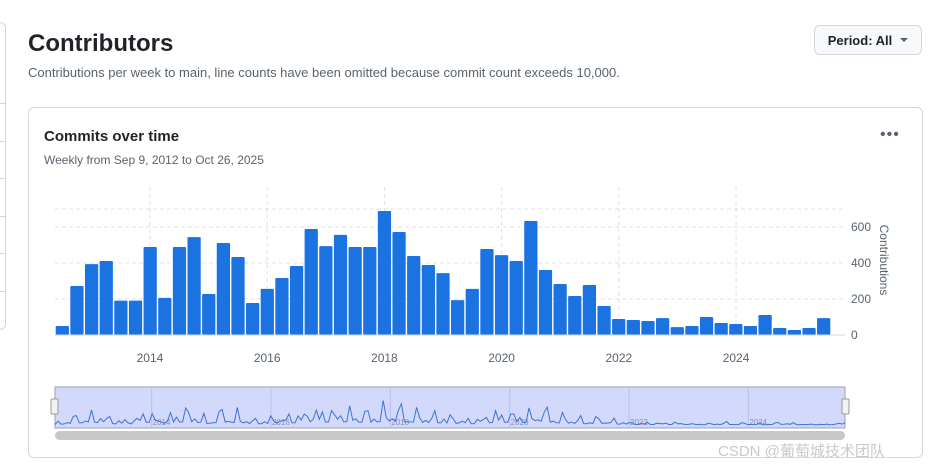 This screenshot has width=939, height=465. Describe the element at coordinates (112, 136) in the screenshot. I see `chart-title: Commits over time` at that location.